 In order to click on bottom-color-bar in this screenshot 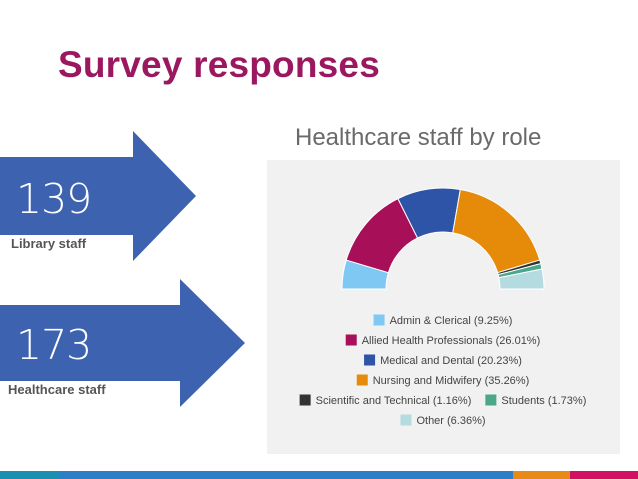, I will do `click(319, 475)`.